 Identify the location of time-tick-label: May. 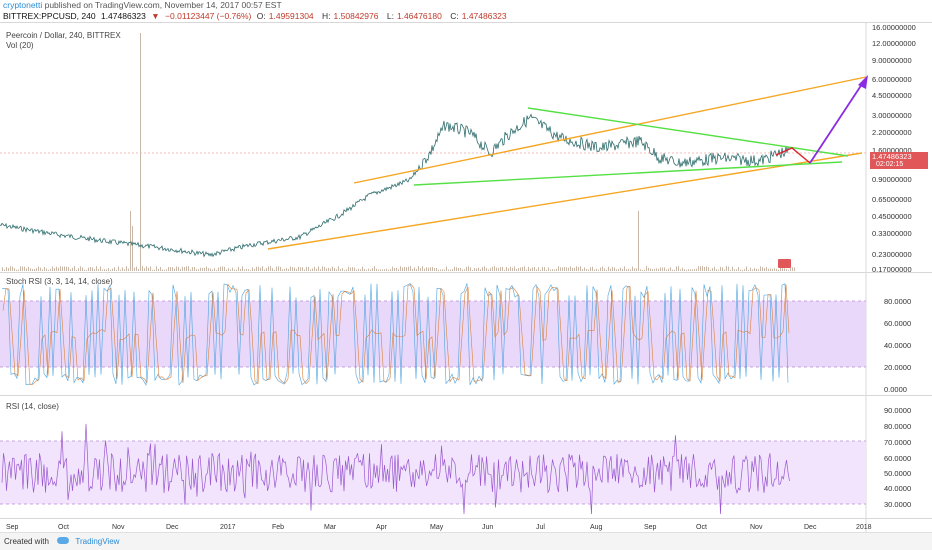
(437, 527).